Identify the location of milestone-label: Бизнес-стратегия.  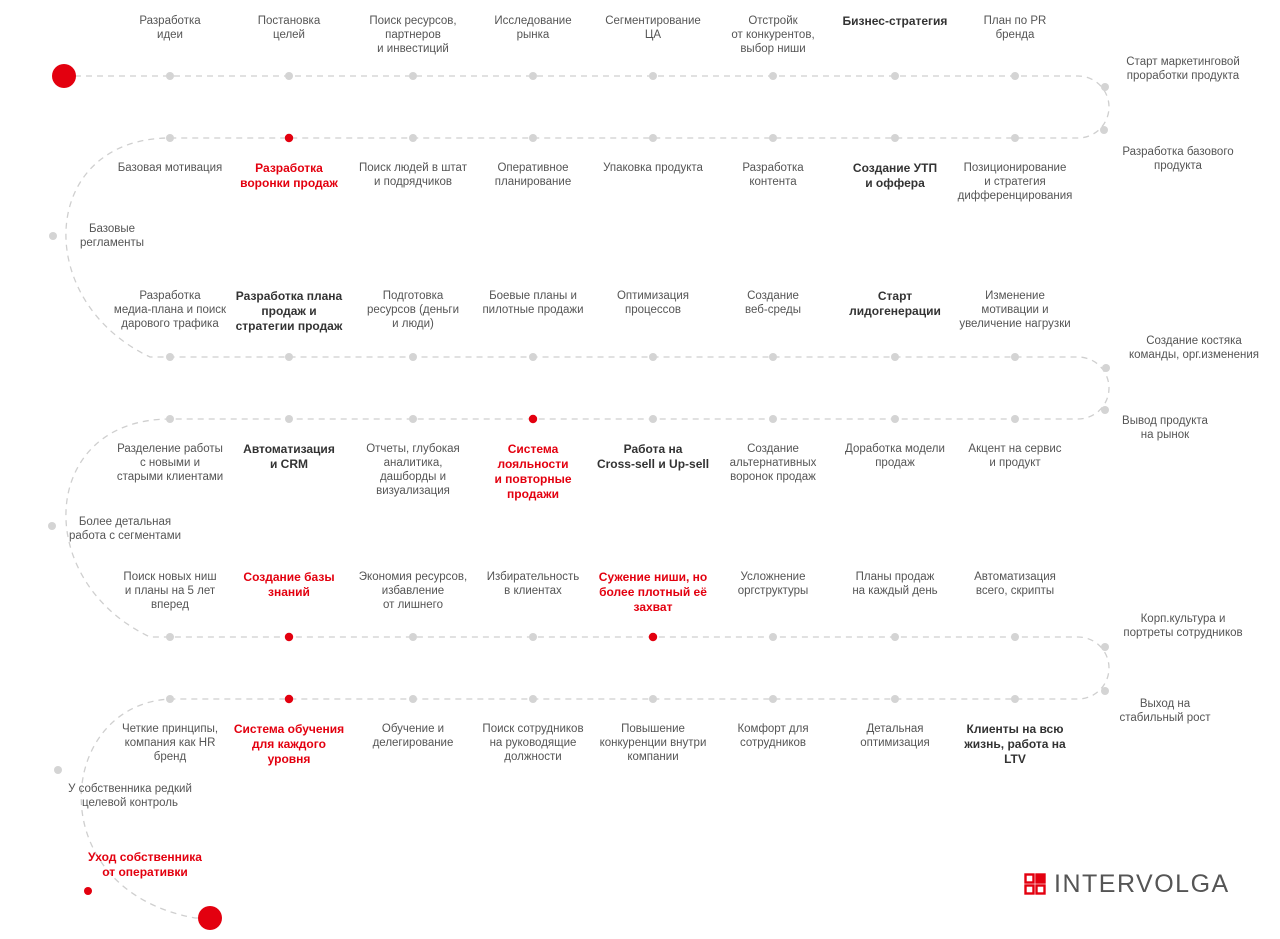
(895, 21).